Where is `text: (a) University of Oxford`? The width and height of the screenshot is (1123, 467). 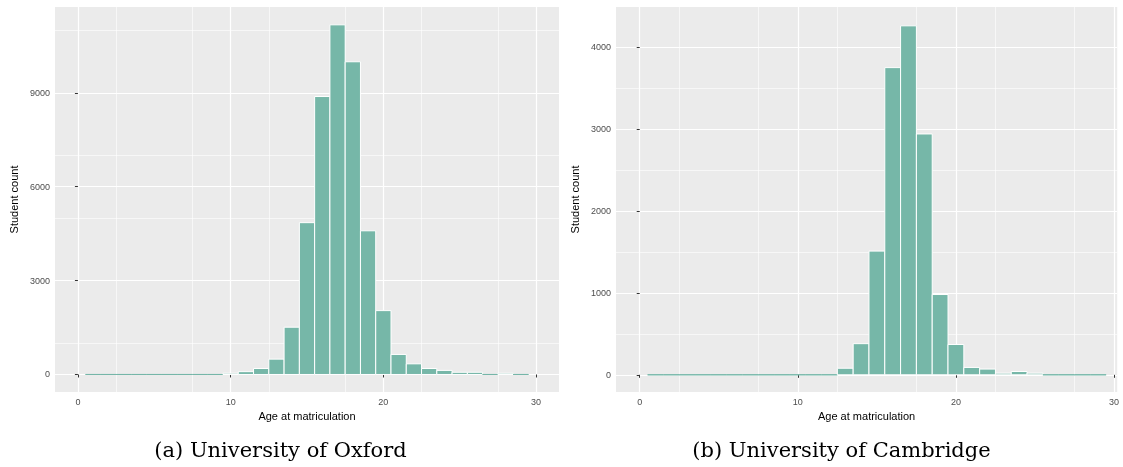
text: (a) University of Oxford is located at coordinates (280, 449).